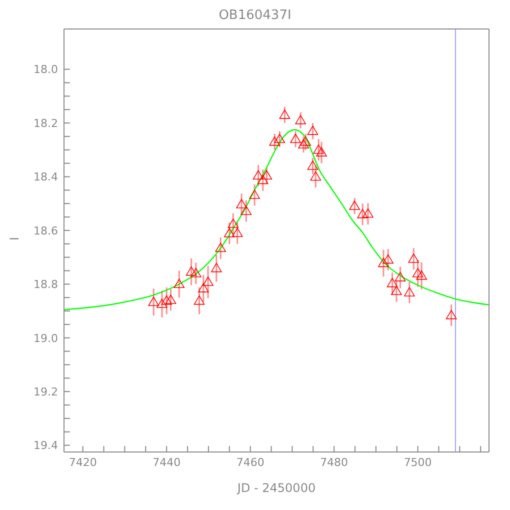  Describe the element at coordinates (250, 462) in the screenshot. I see `x-tick-label: 7460` at that location.